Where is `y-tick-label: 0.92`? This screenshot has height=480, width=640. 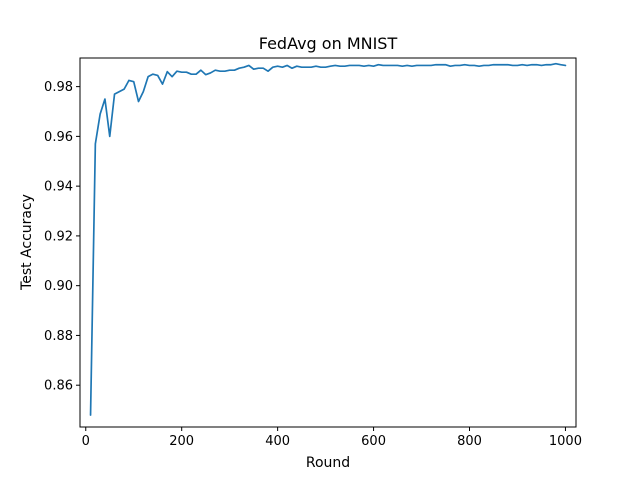 y-tick-label: 0.92 is located at coordinates (58, 236).